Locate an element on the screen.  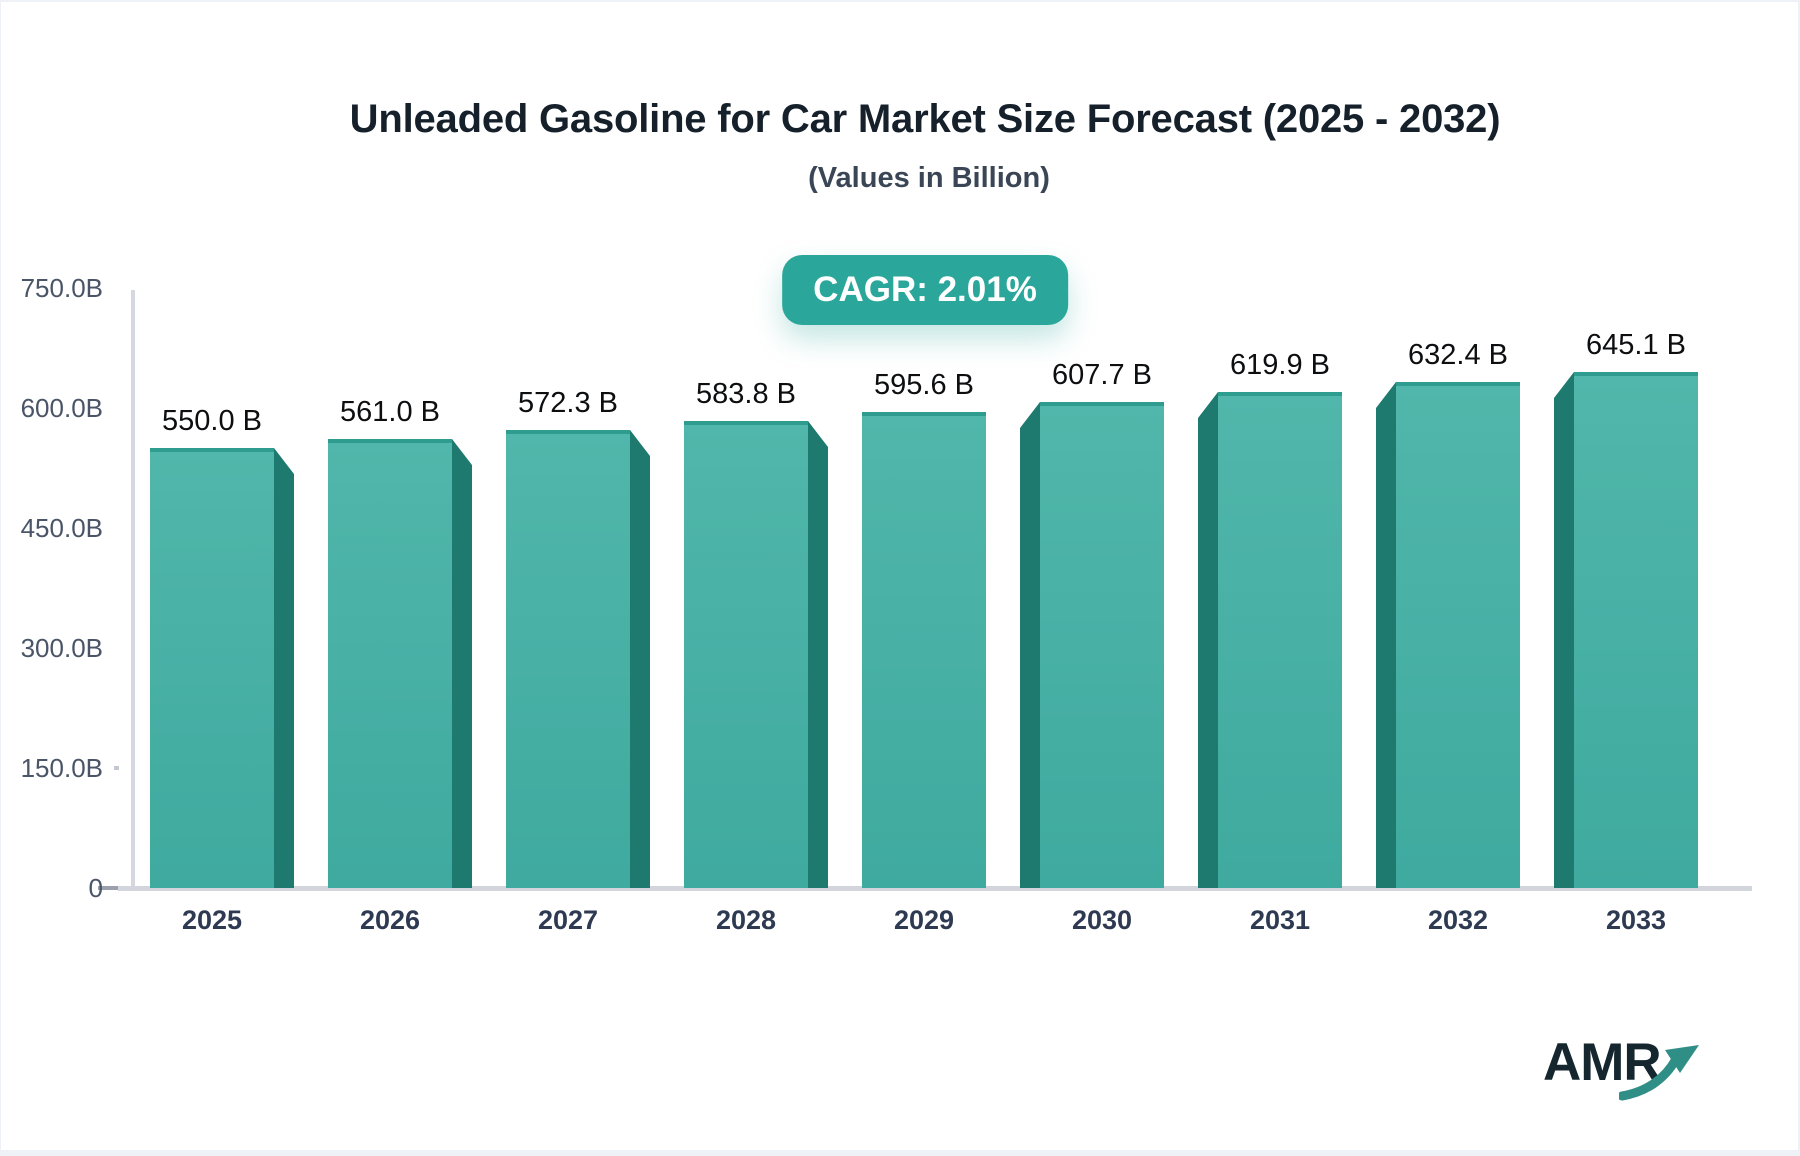
y-axis-line is located at coordinates (133, 589).